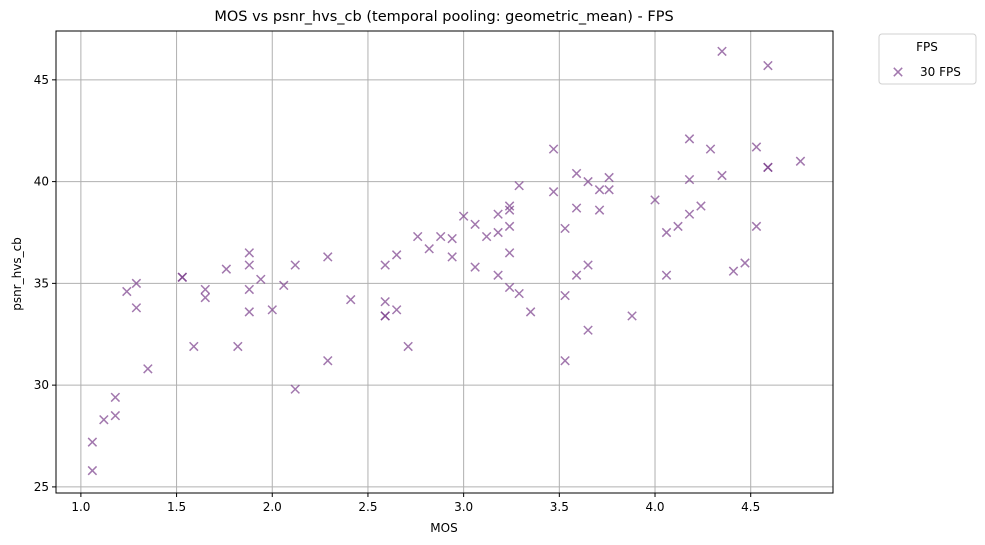 This screenshot has height=545, width=985. Describe the element at coordinates (41, 80) in the screenshot. I see `y-tick-label: 45` at that location.